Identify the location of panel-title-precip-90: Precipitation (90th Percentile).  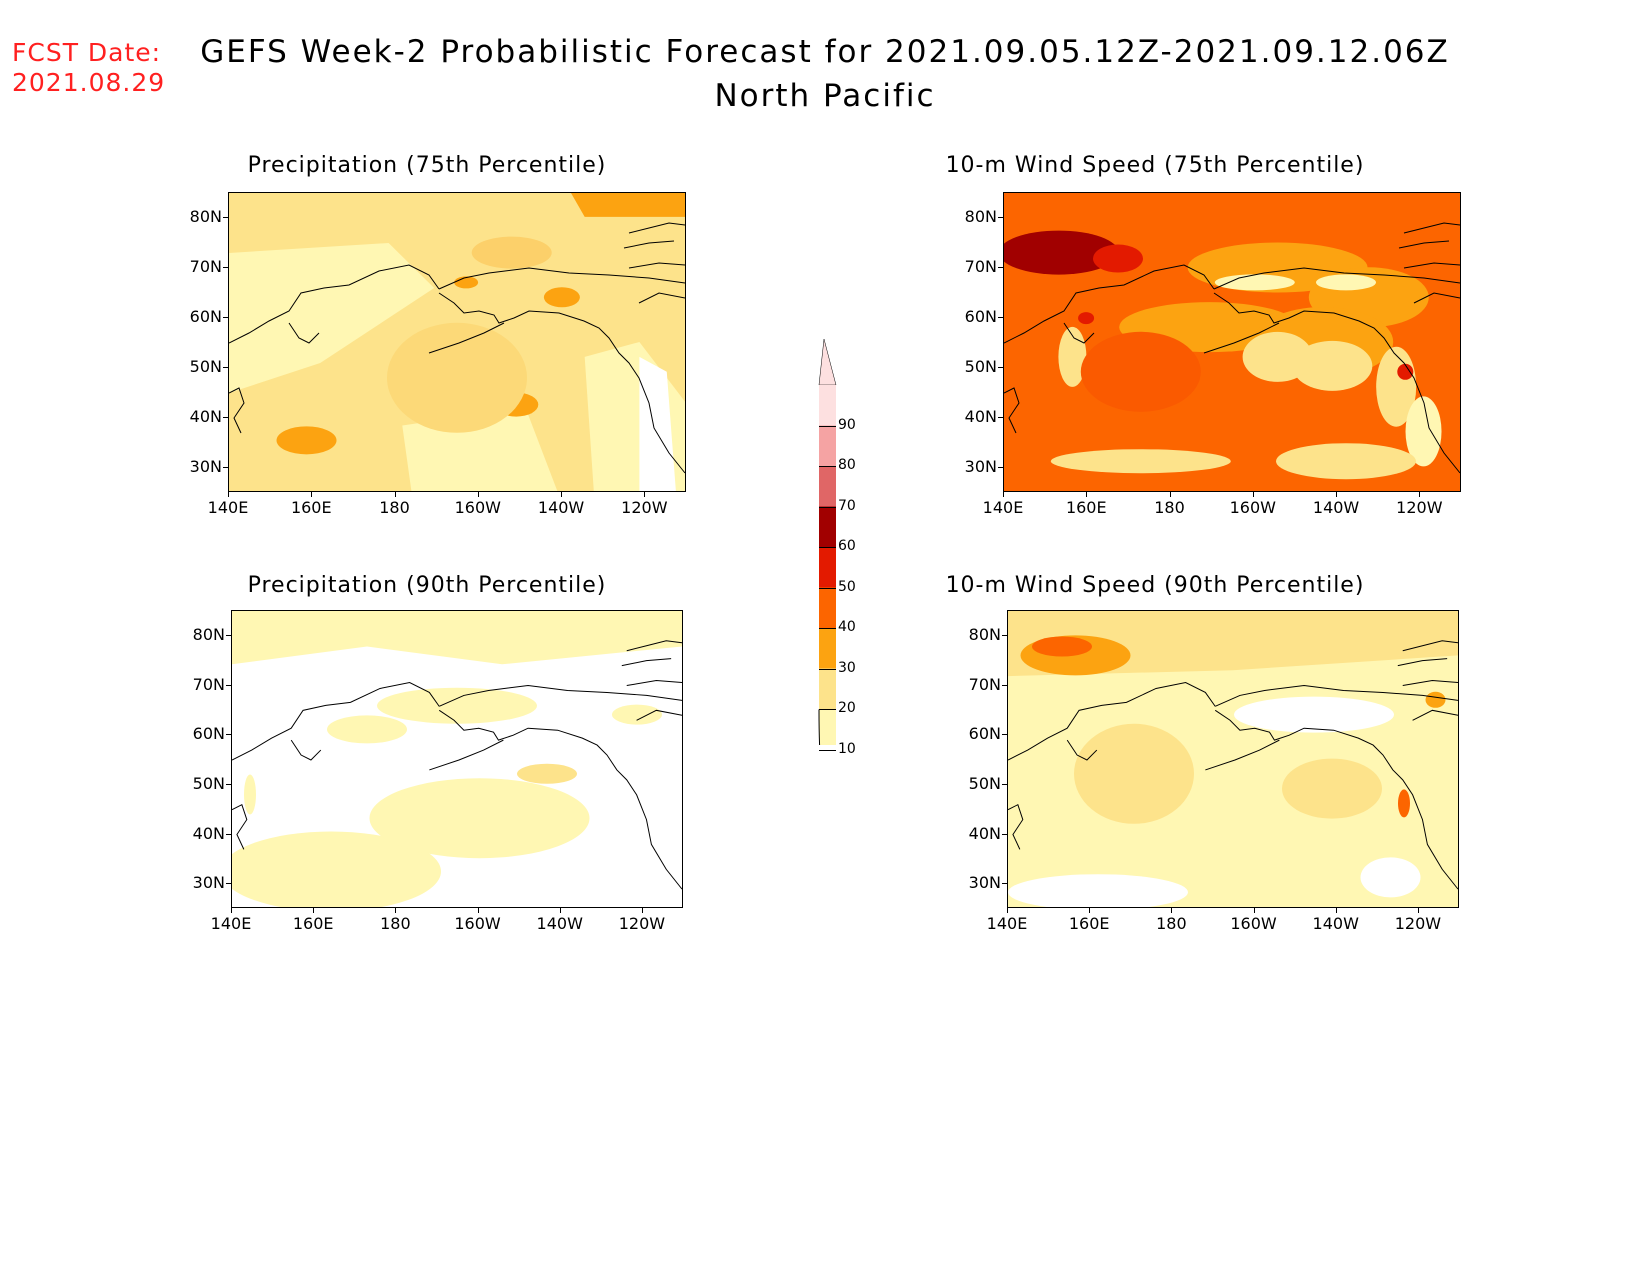
(427, 585).